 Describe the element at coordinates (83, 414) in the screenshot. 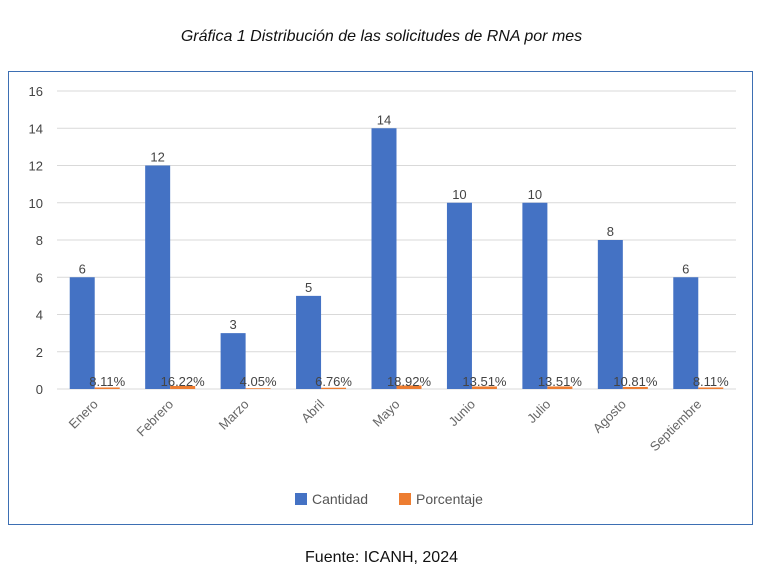

I see `x-tick-label: Enero` at that location.